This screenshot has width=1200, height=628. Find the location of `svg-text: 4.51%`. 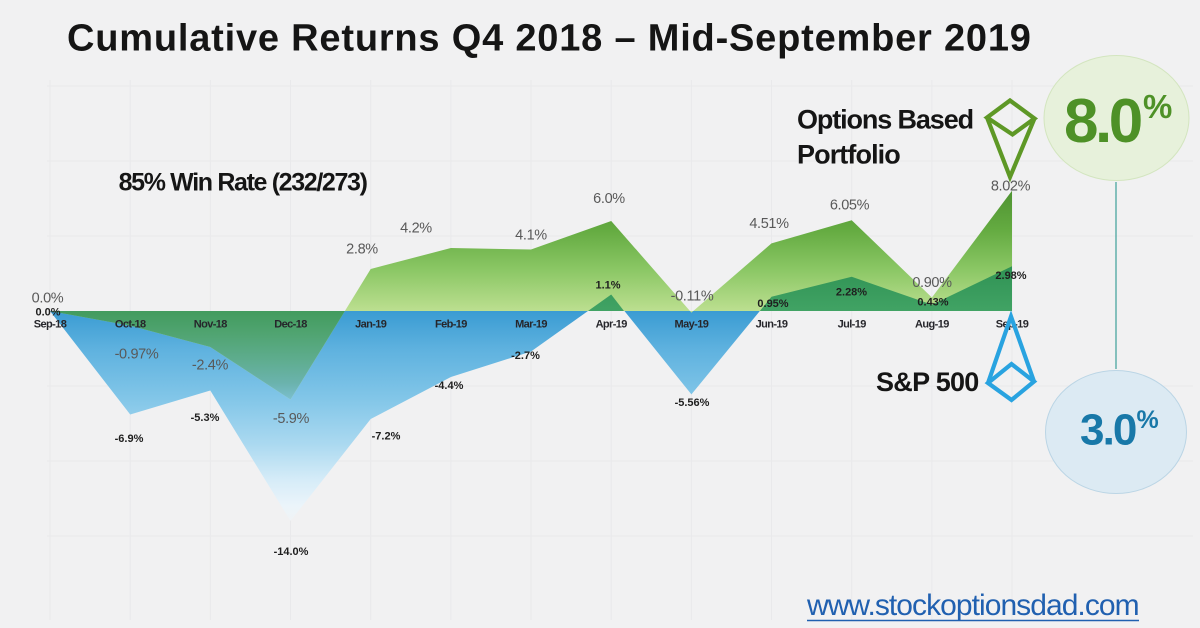

svg-text: 4.51% is located at coordinates (769, 224).